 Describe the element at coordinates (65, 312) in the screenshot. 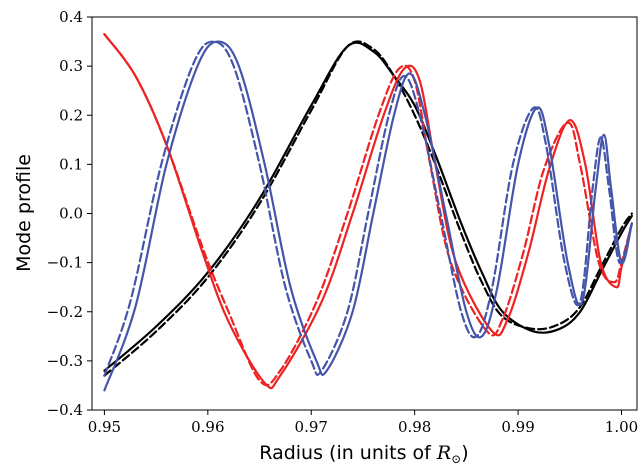

I see `y-tick-label: −0.2` at that location.